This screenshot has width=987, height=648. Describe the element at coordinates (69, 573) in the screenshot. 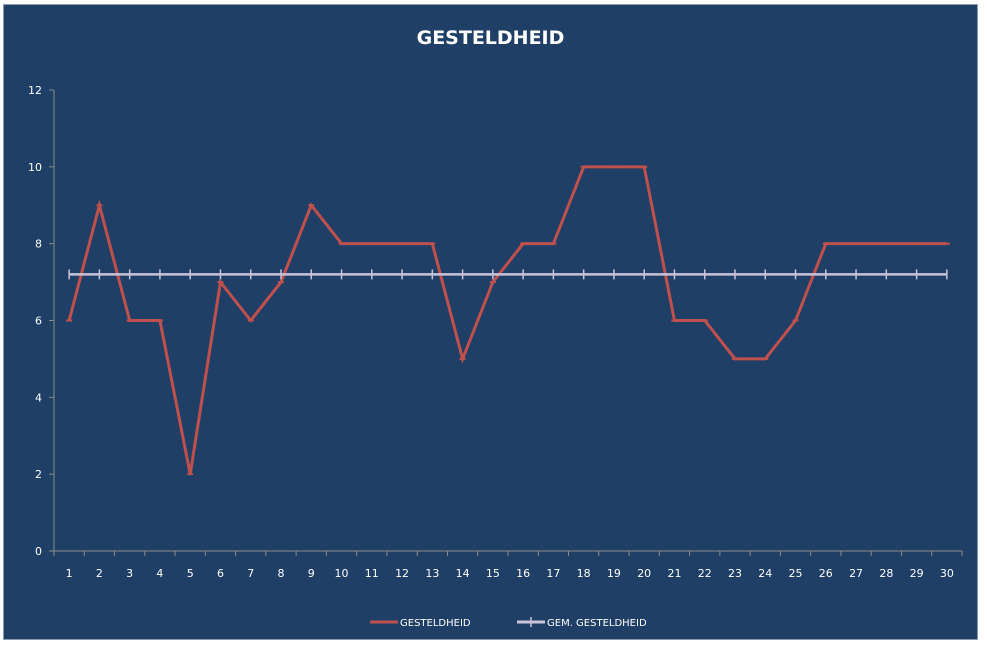

I see `x-tick-label: 1` at that location.